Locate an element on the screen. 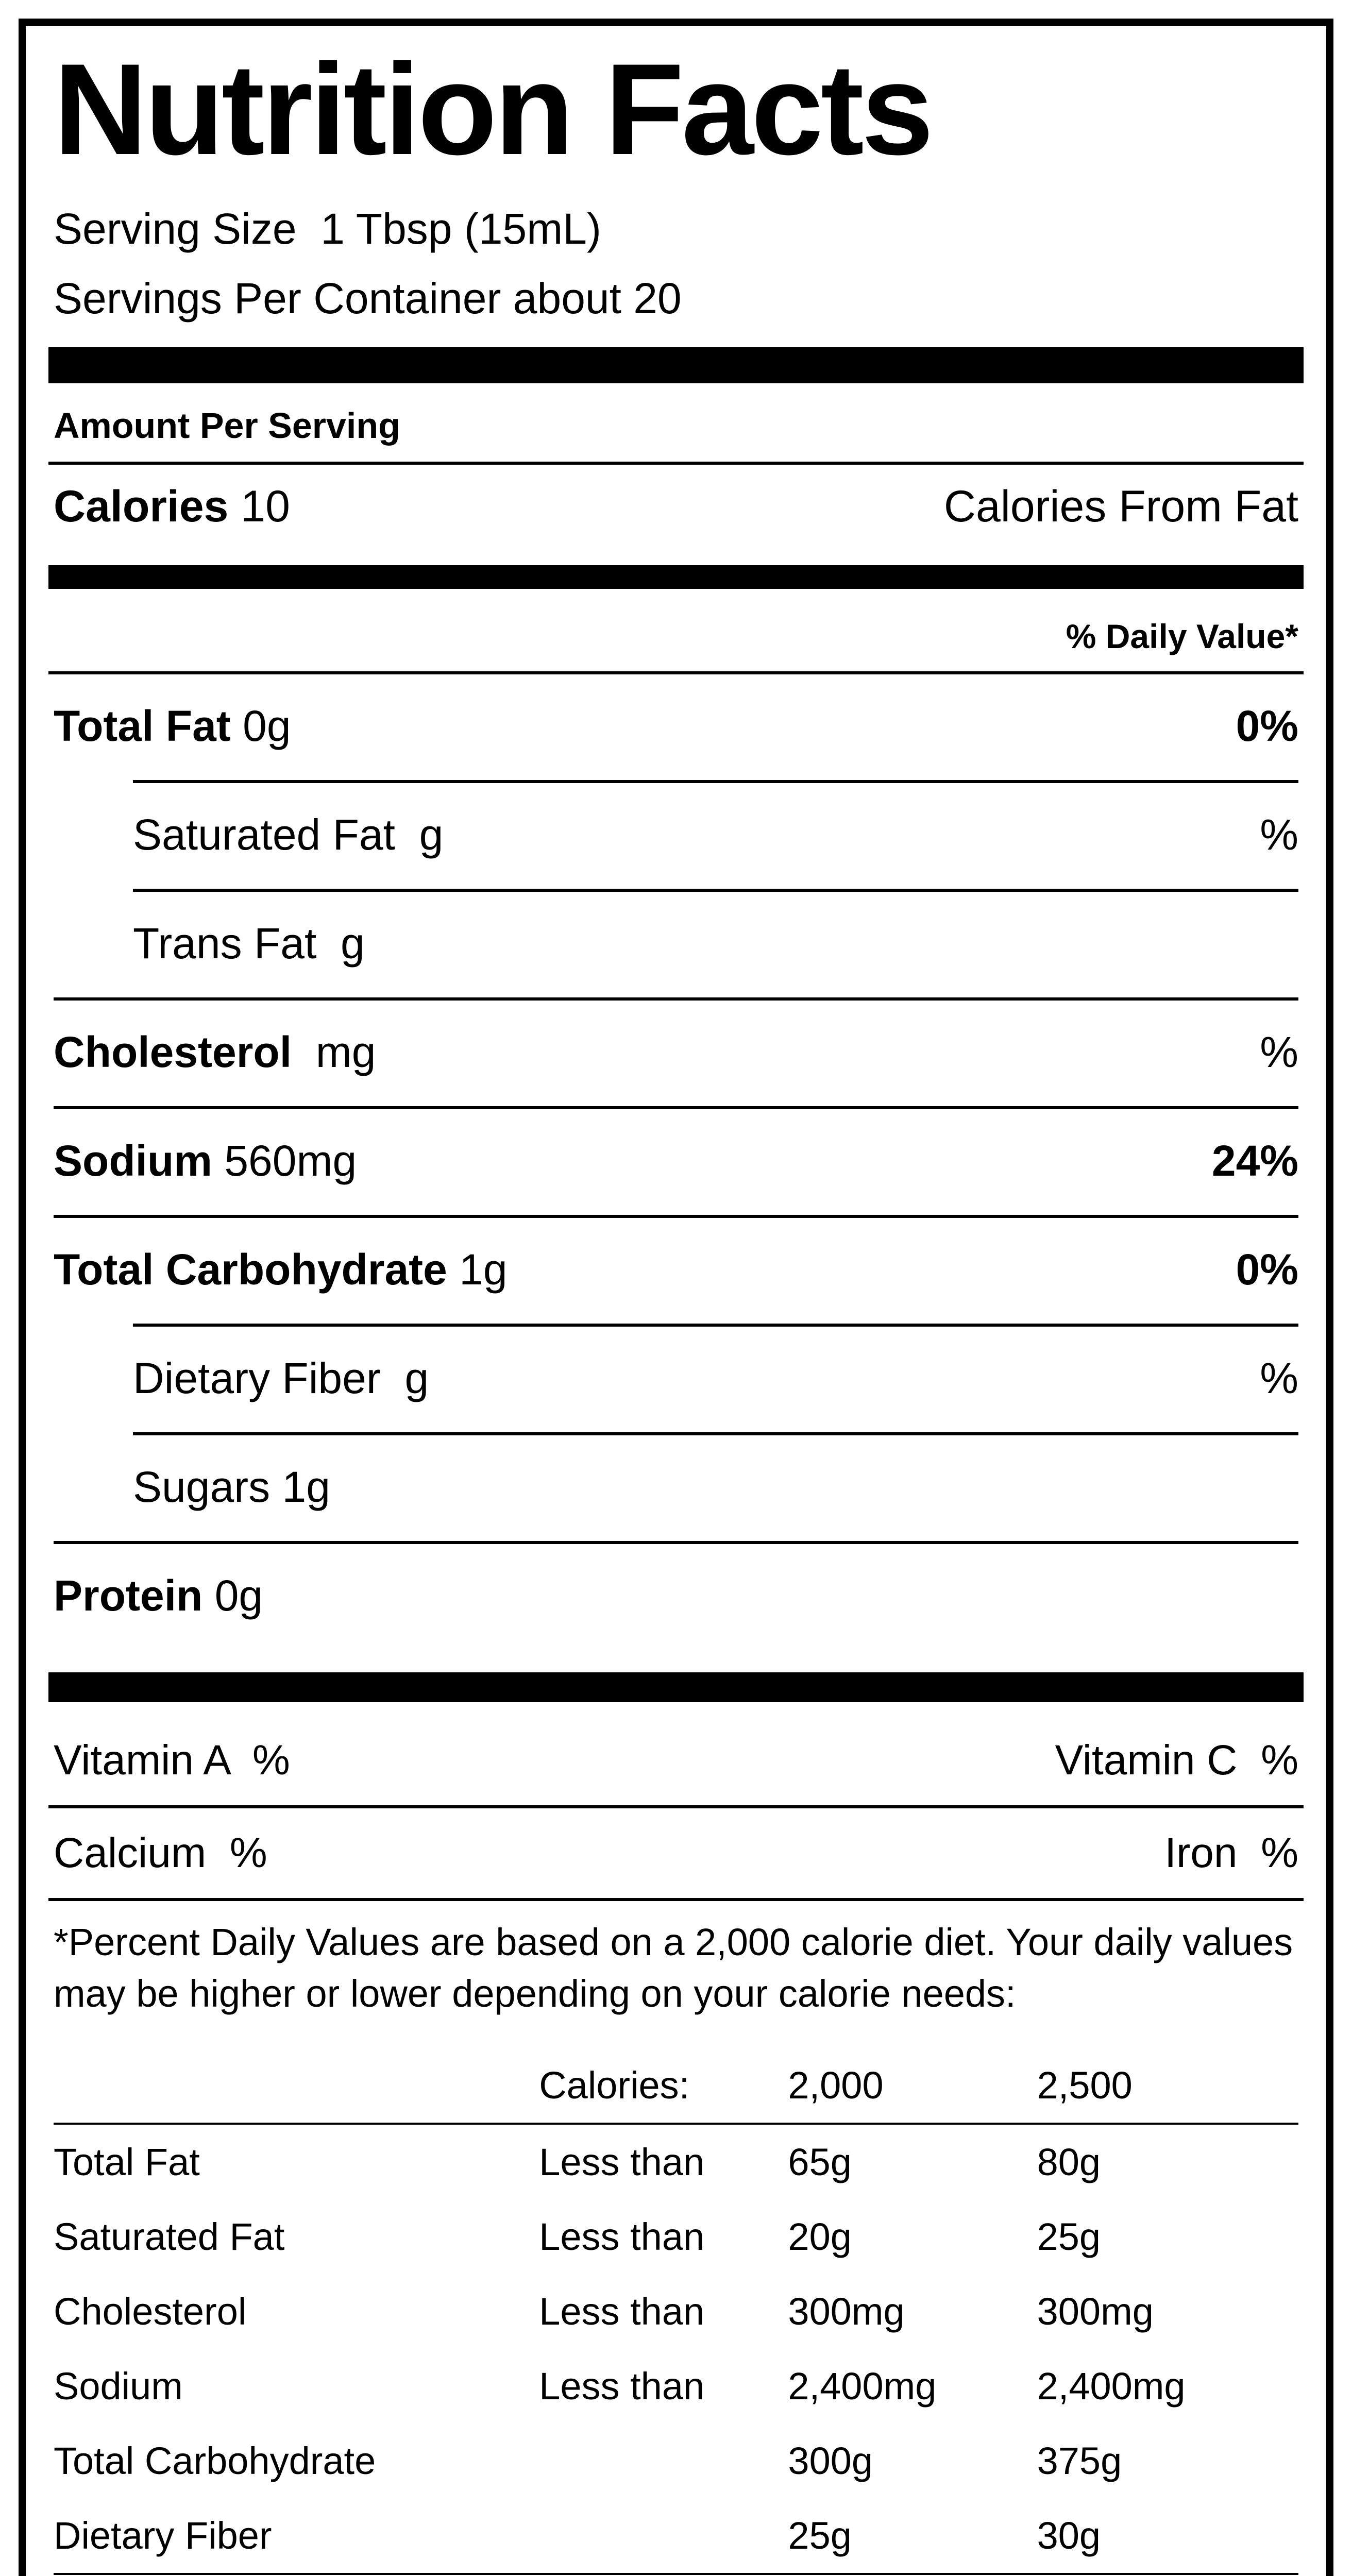  nutrient-row-total-carbohydrate: Total Carbohydrate 1g 0% is located at coordinates (676, 1269).